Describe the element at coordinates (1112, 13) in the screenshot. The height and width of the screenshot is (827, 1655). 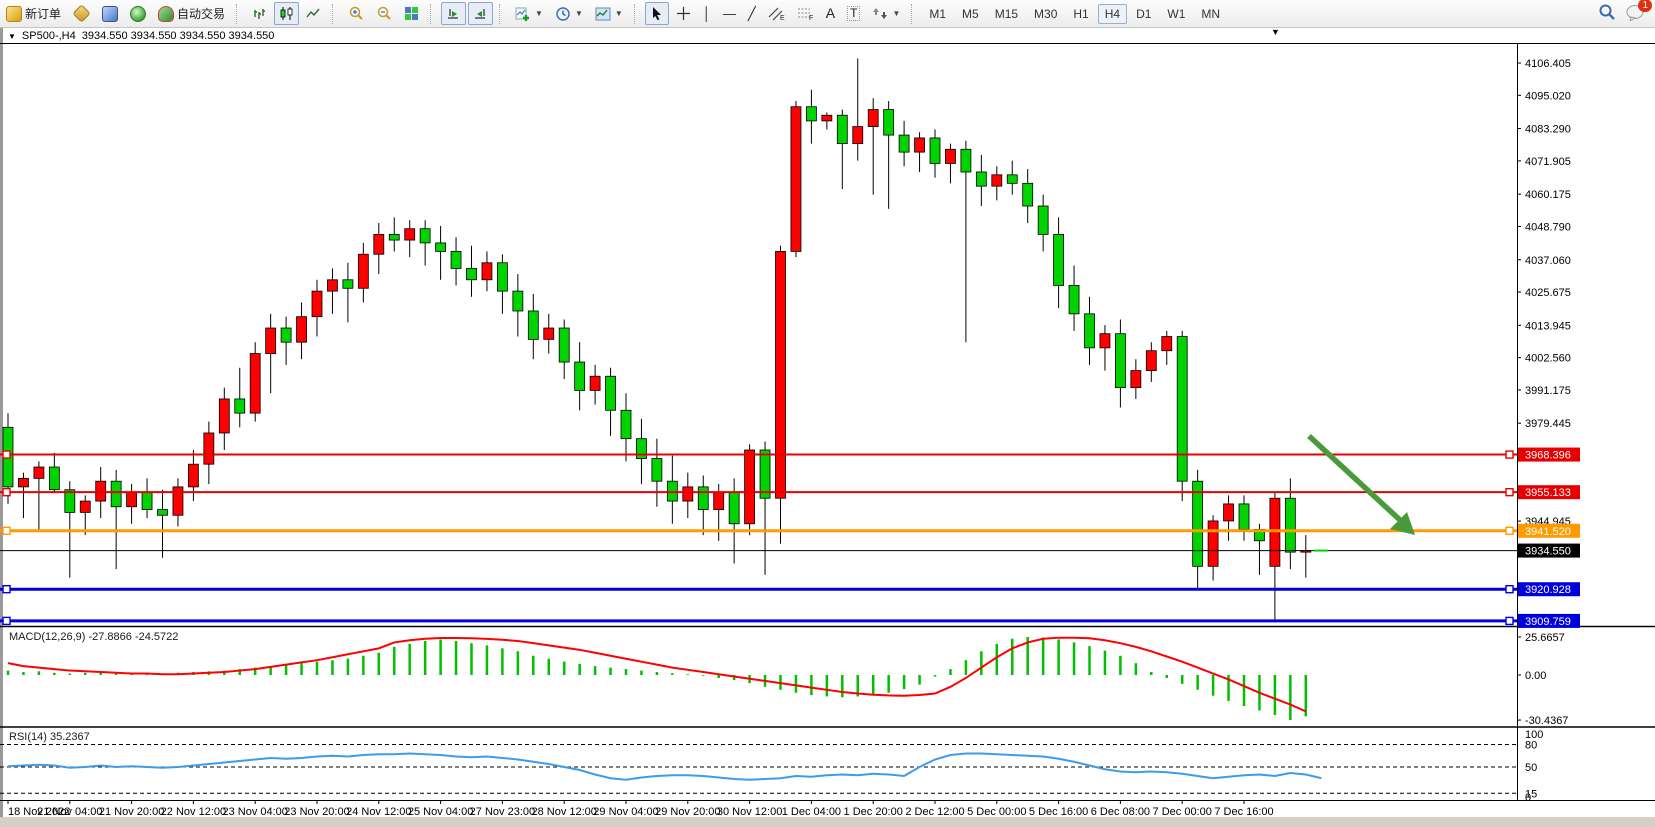
I see `timeframe-button-h4: H4` at that location.